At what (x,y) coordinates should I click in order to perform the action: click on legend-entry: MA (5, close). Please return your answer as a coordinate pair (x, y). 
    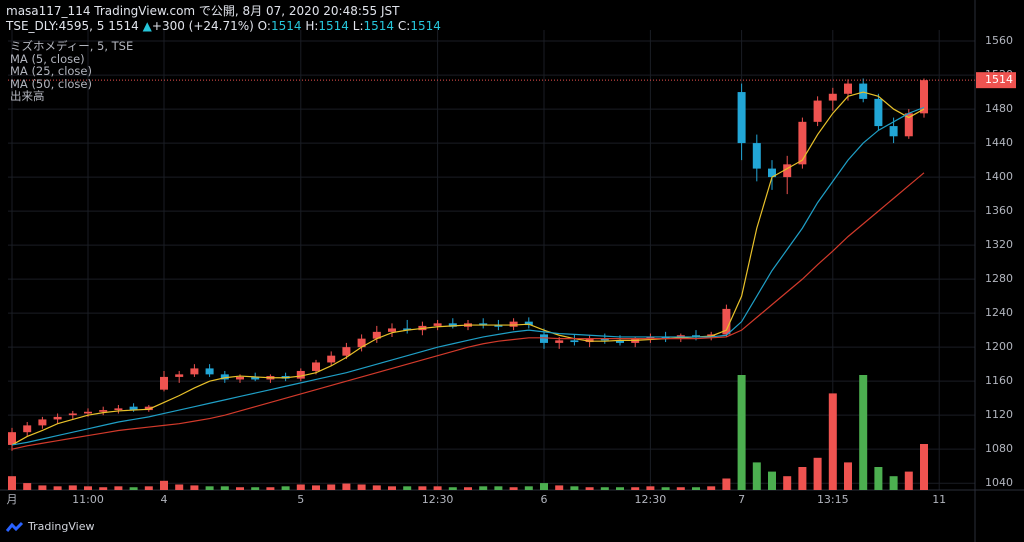
    Looking at the image, I should click on (47, 58).